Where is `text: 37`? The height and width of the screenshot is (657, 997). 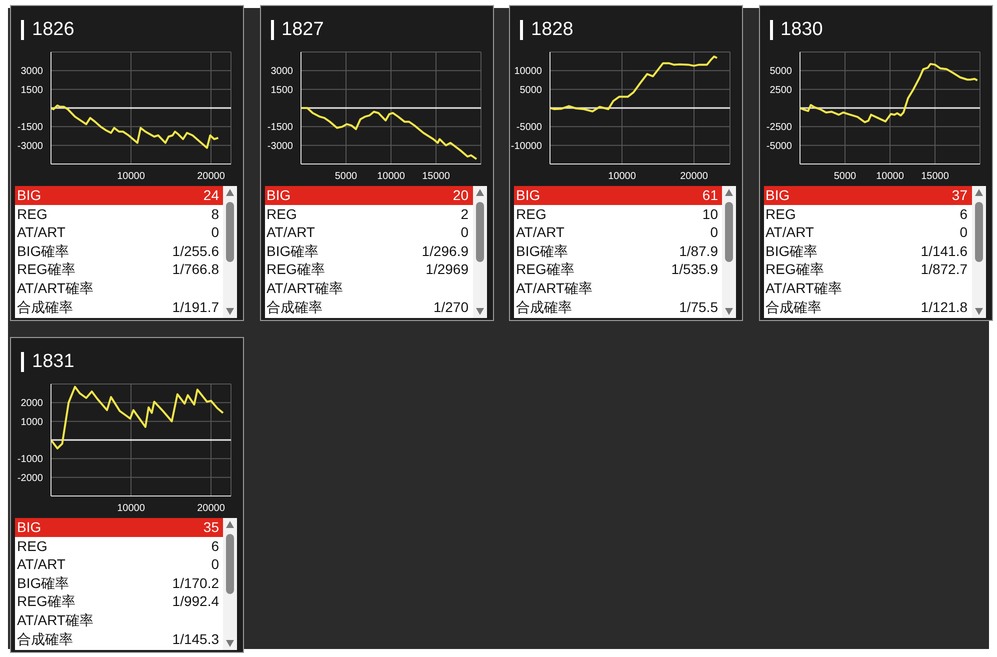 text: 37 is located at coordinates (960, 195).